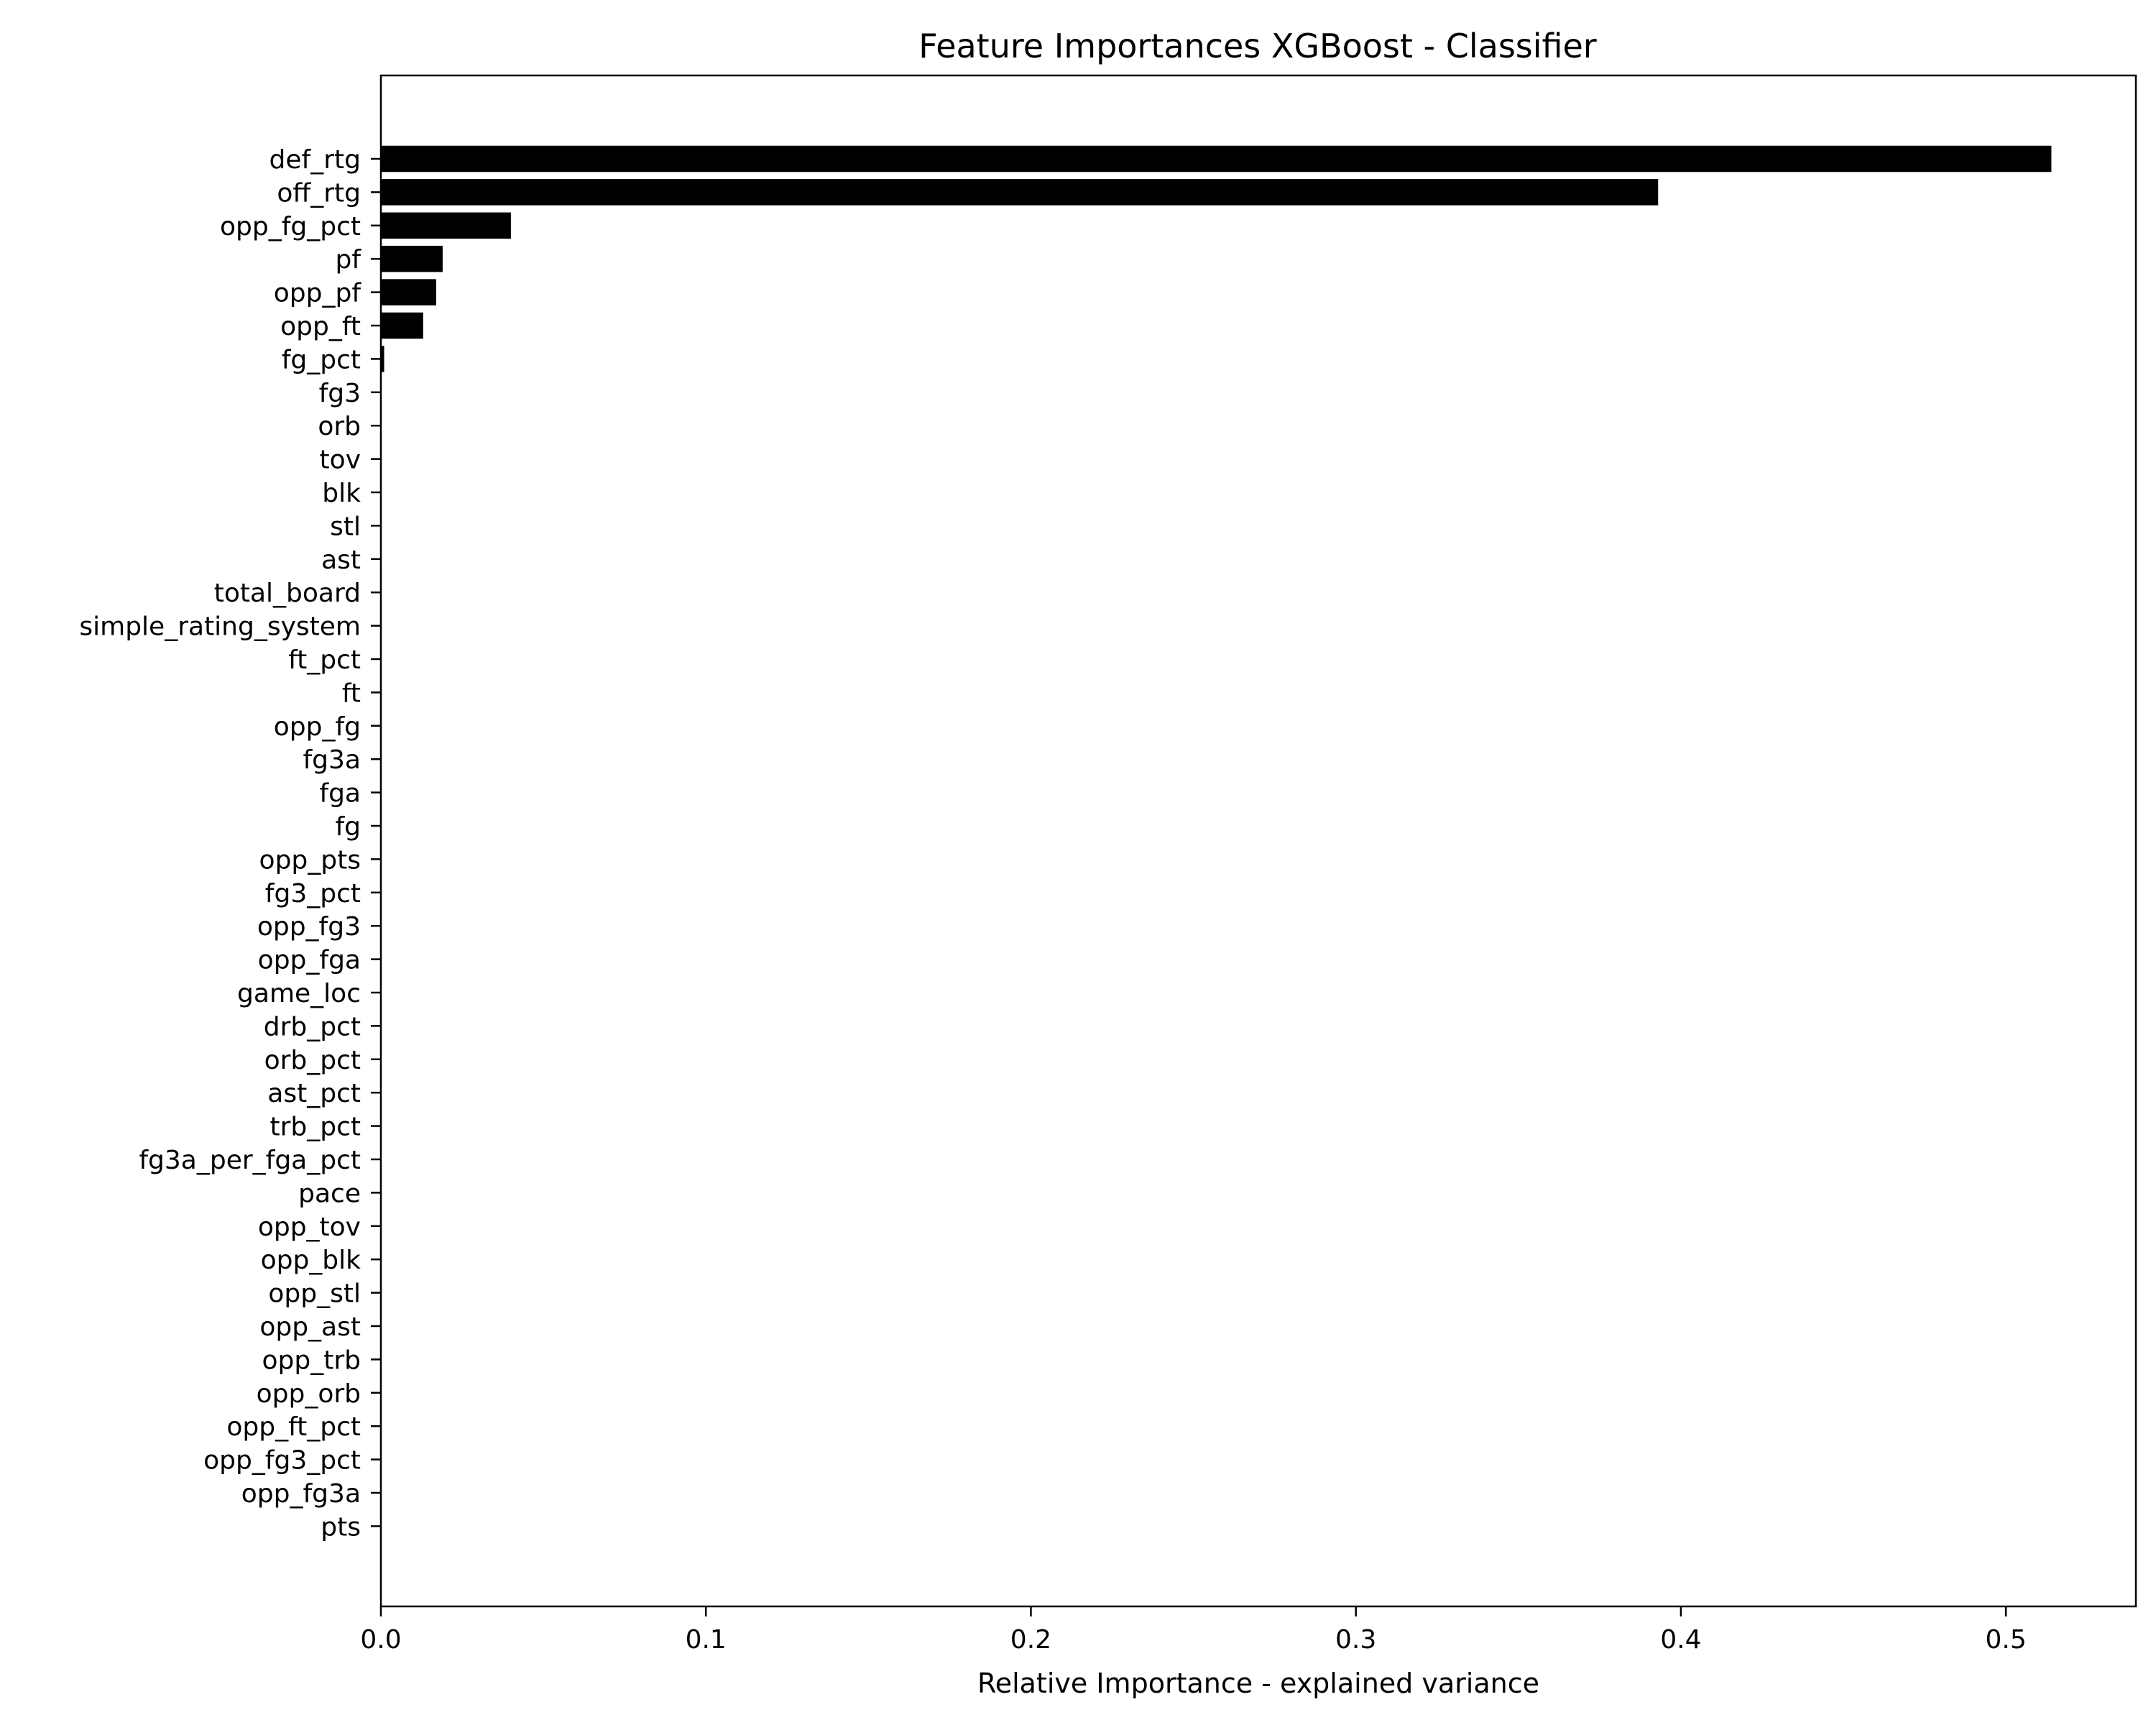  Describe the element at coordinates (348, 260) in the screenshot. I see `y-tick-label: pf` at that location.